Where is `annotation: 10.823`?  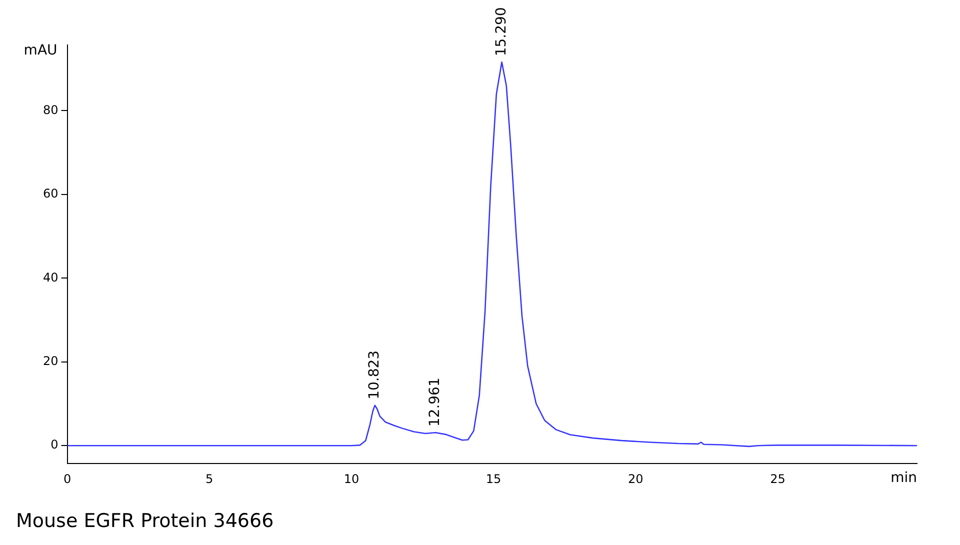 annotation: 10.823 is located at coordinates (374, 375).